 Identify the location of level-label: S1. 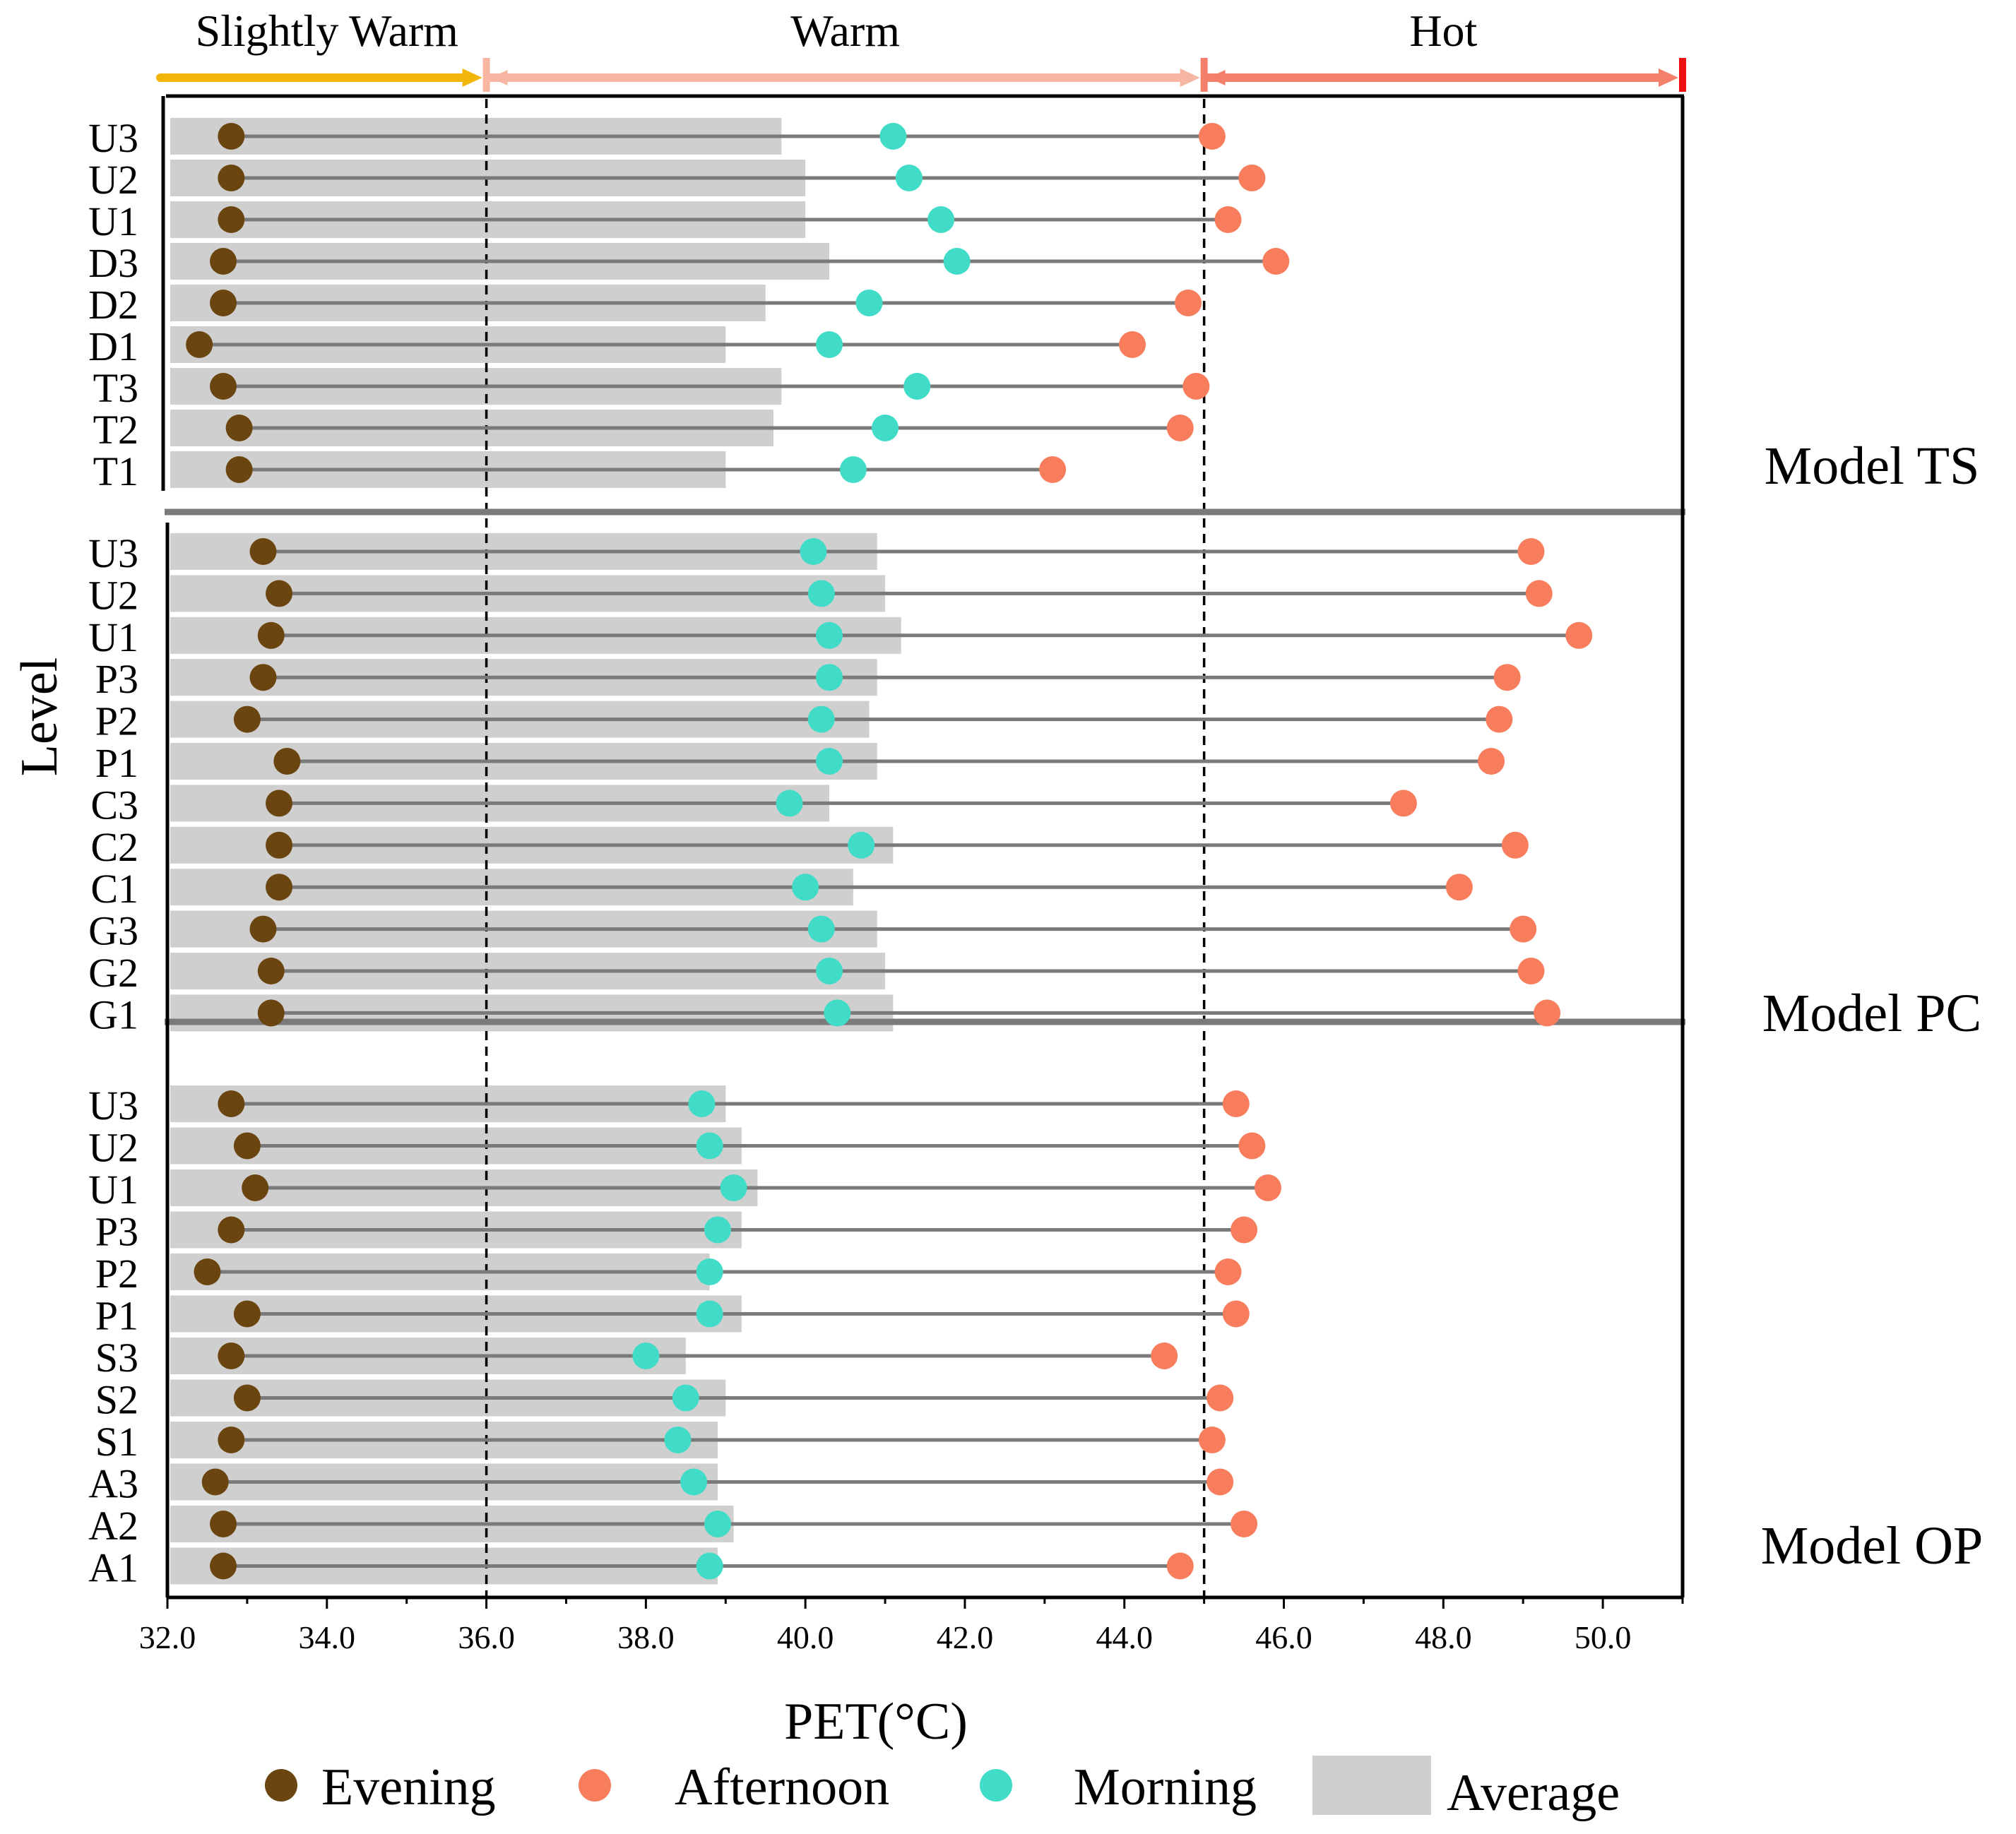
(116, 1442).